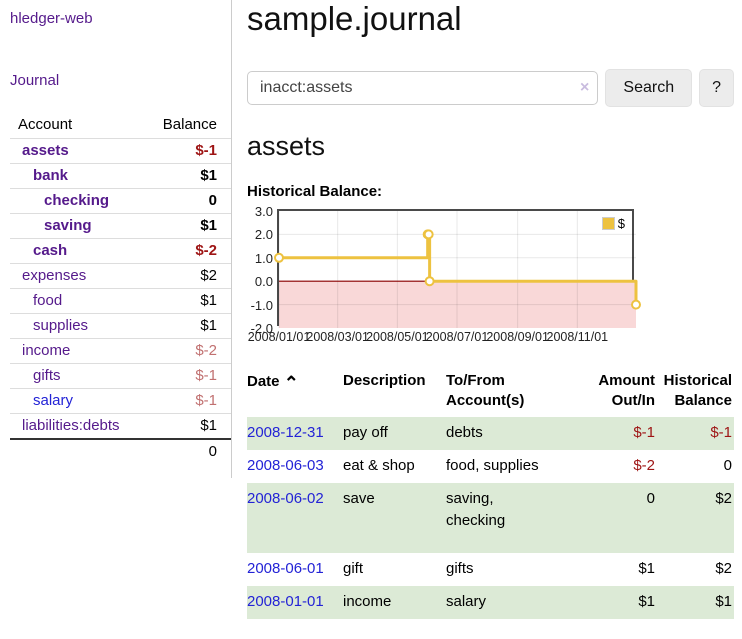 The image size is (742, 639). Describe the element at coordinates (315, 191) in the screenshot. I see `chart-title: Historical Balance:` at that location.